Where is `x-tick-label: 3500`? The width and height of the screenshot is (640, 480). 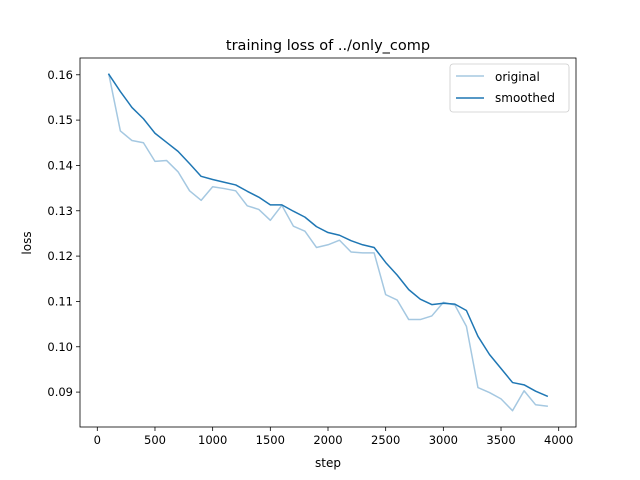 x-tick-label: 3500 is located at coordinates (500, 440).